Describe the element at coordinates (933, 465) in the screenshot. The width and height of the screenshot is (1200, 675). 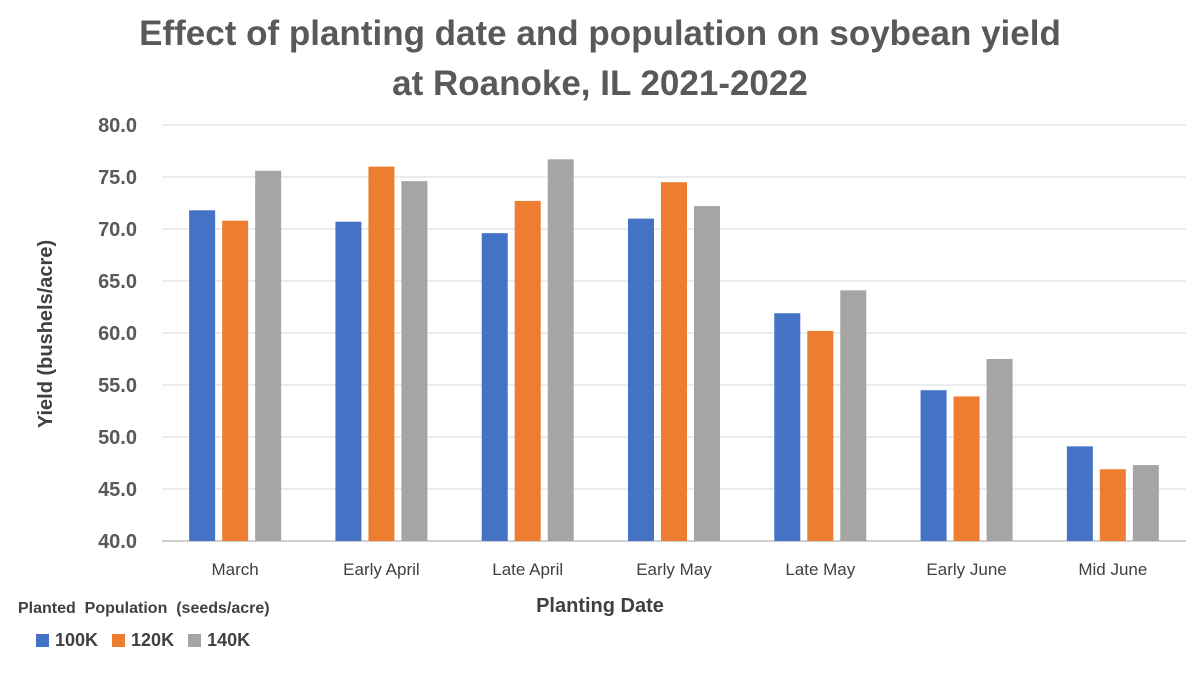
I see `bar-100k-early-june` at that location.